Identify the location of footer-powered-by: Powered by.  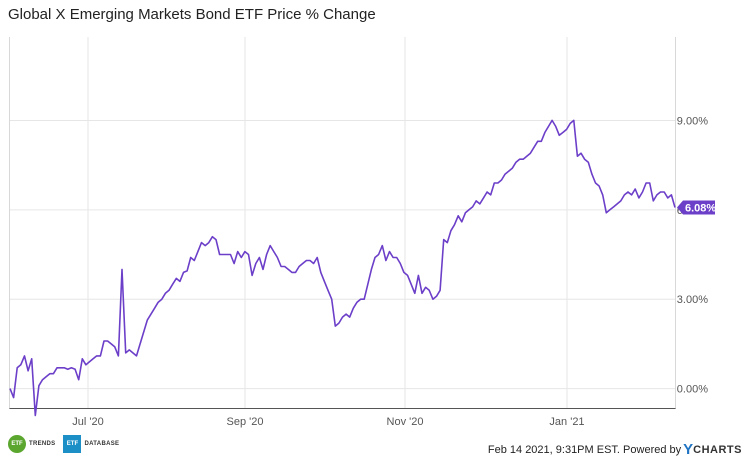
(652, 449).